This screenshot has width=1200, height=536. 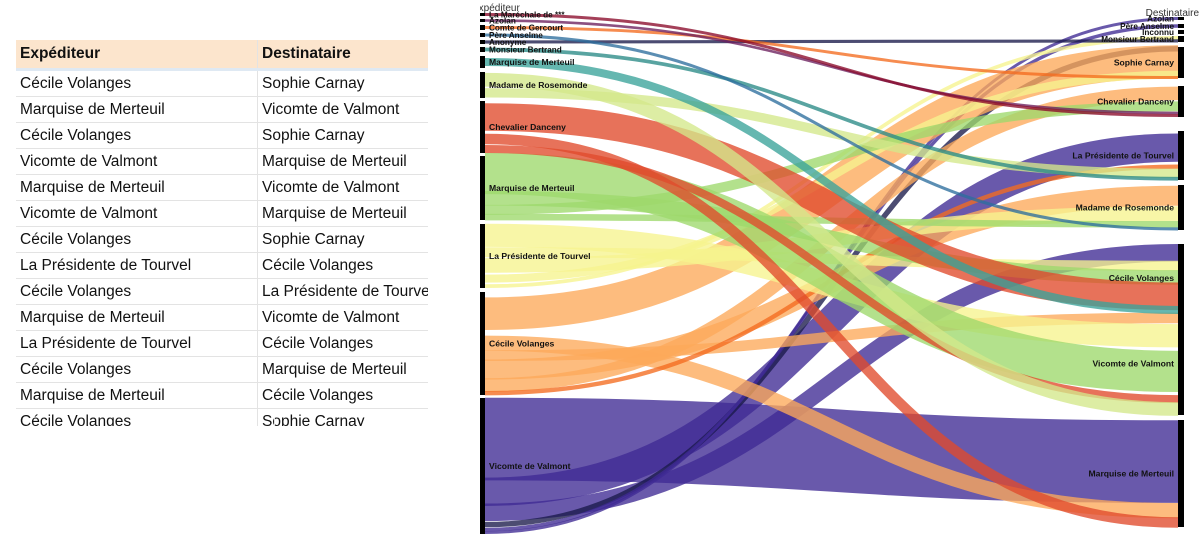 I want to click on node-label-left: Père Anselme, so click(x=516, y=35).